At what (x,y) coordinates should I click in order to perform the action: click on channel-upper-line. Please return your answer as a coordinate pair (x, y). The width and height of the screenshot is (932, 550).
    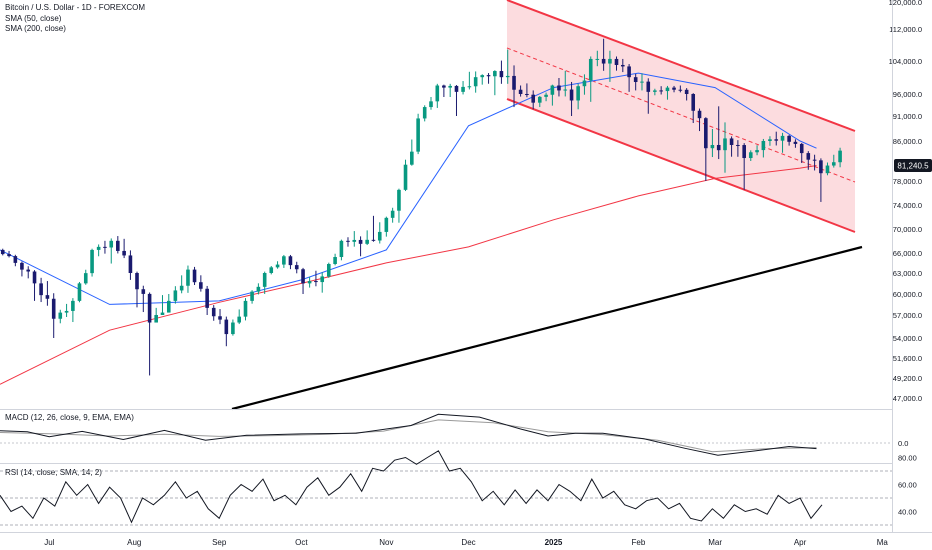
    Looking at the image, I should click on (681, 66).